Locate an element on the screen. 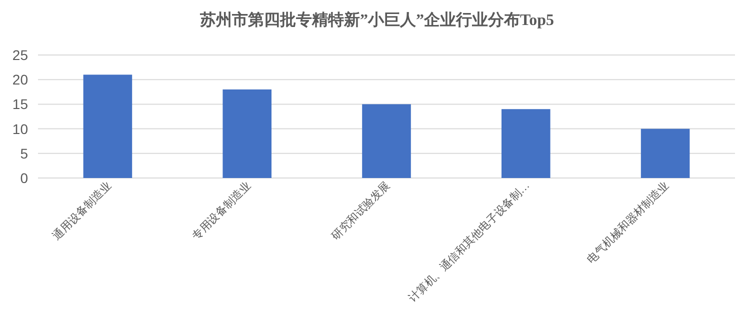  y-tick-label: 10 is located at coordinates (20, 128).